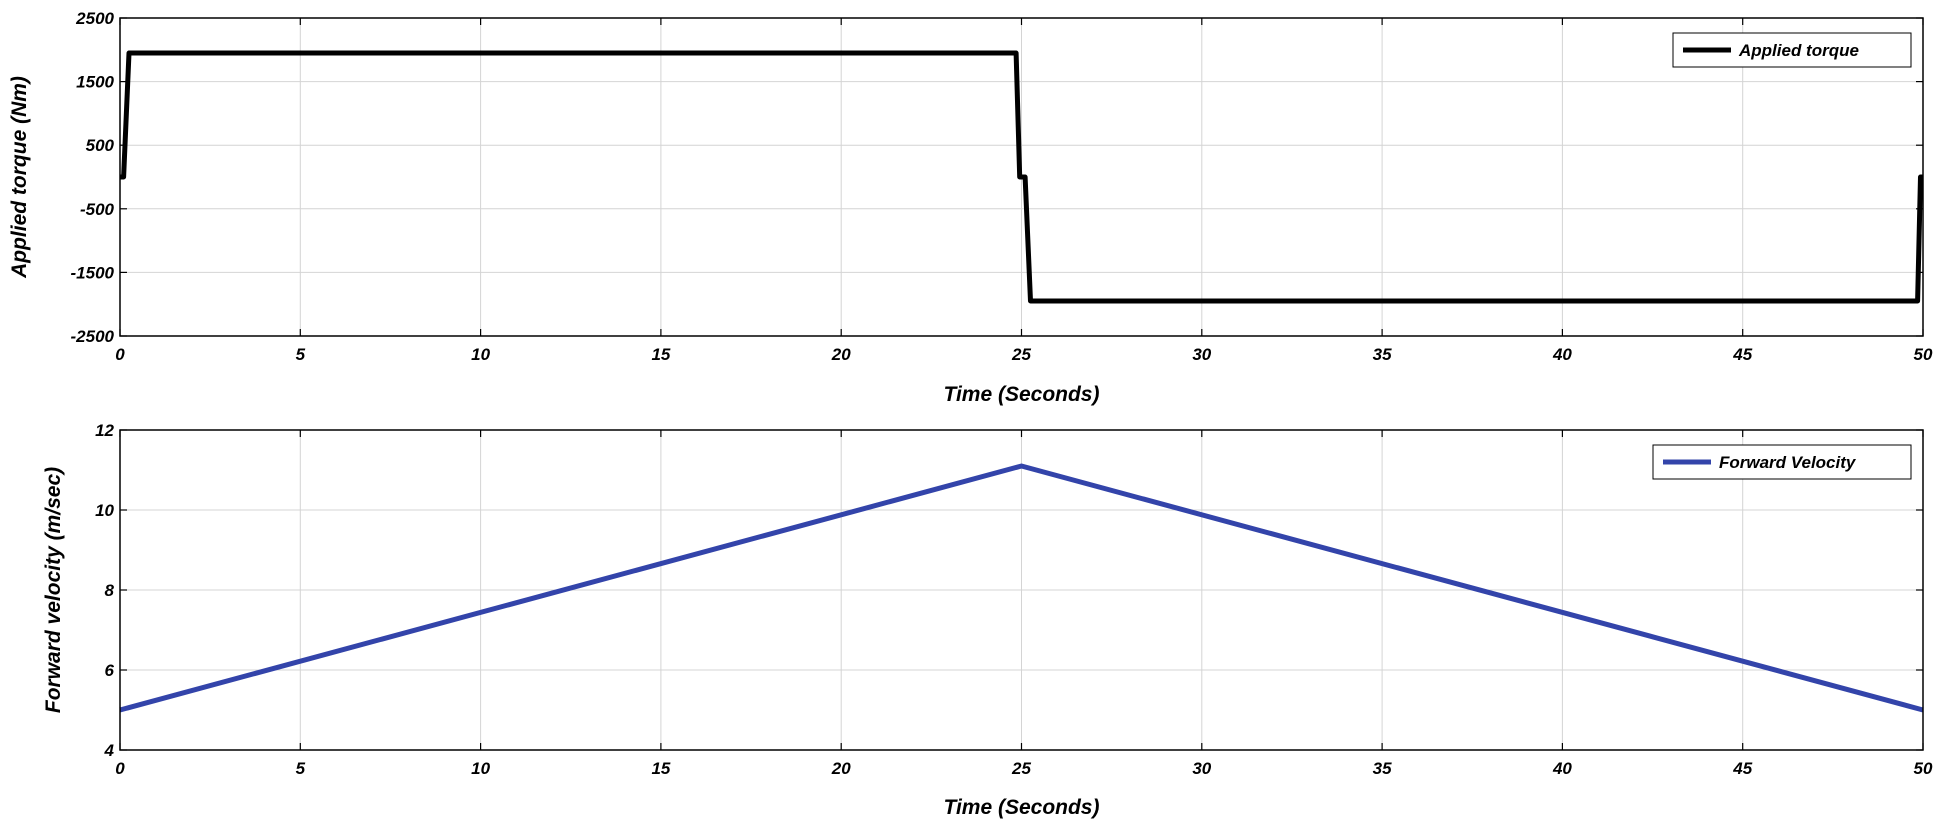 This screenshot has width=1943, height=823. What do you see at coordinates (93, 336) in the screenshot?
I see `y-tick-label: -2500` at bounding box center [93, 336].